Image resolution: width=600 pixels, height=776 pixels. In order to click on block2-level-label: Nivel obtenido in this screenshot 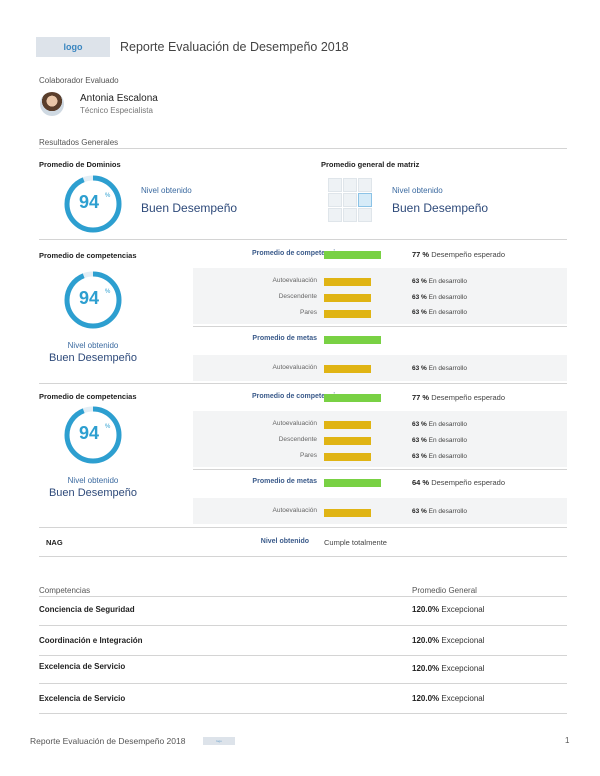, I will do `click(93, 480)`.